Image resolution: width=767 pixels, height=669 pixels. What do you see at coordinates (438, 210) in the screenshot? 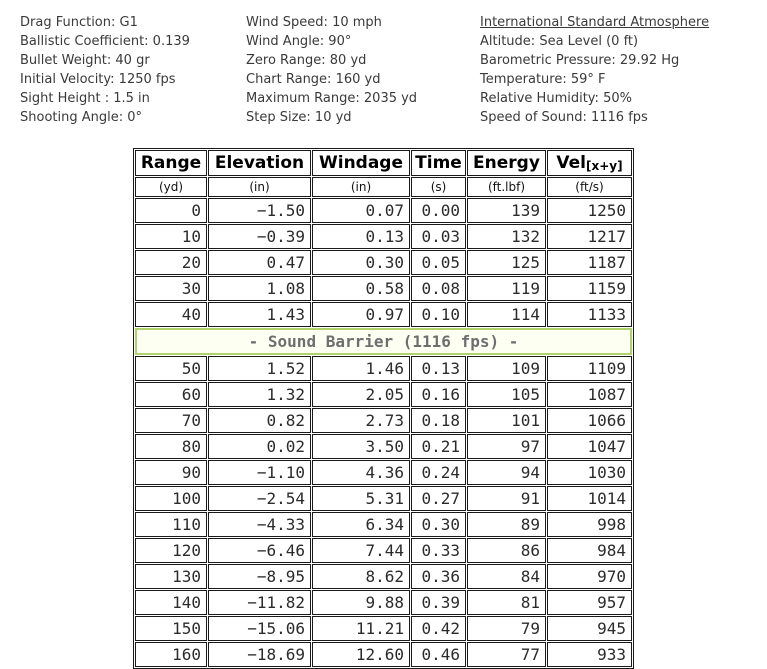
I see `cell-time: 0.00` at bounding box center [438, 210].